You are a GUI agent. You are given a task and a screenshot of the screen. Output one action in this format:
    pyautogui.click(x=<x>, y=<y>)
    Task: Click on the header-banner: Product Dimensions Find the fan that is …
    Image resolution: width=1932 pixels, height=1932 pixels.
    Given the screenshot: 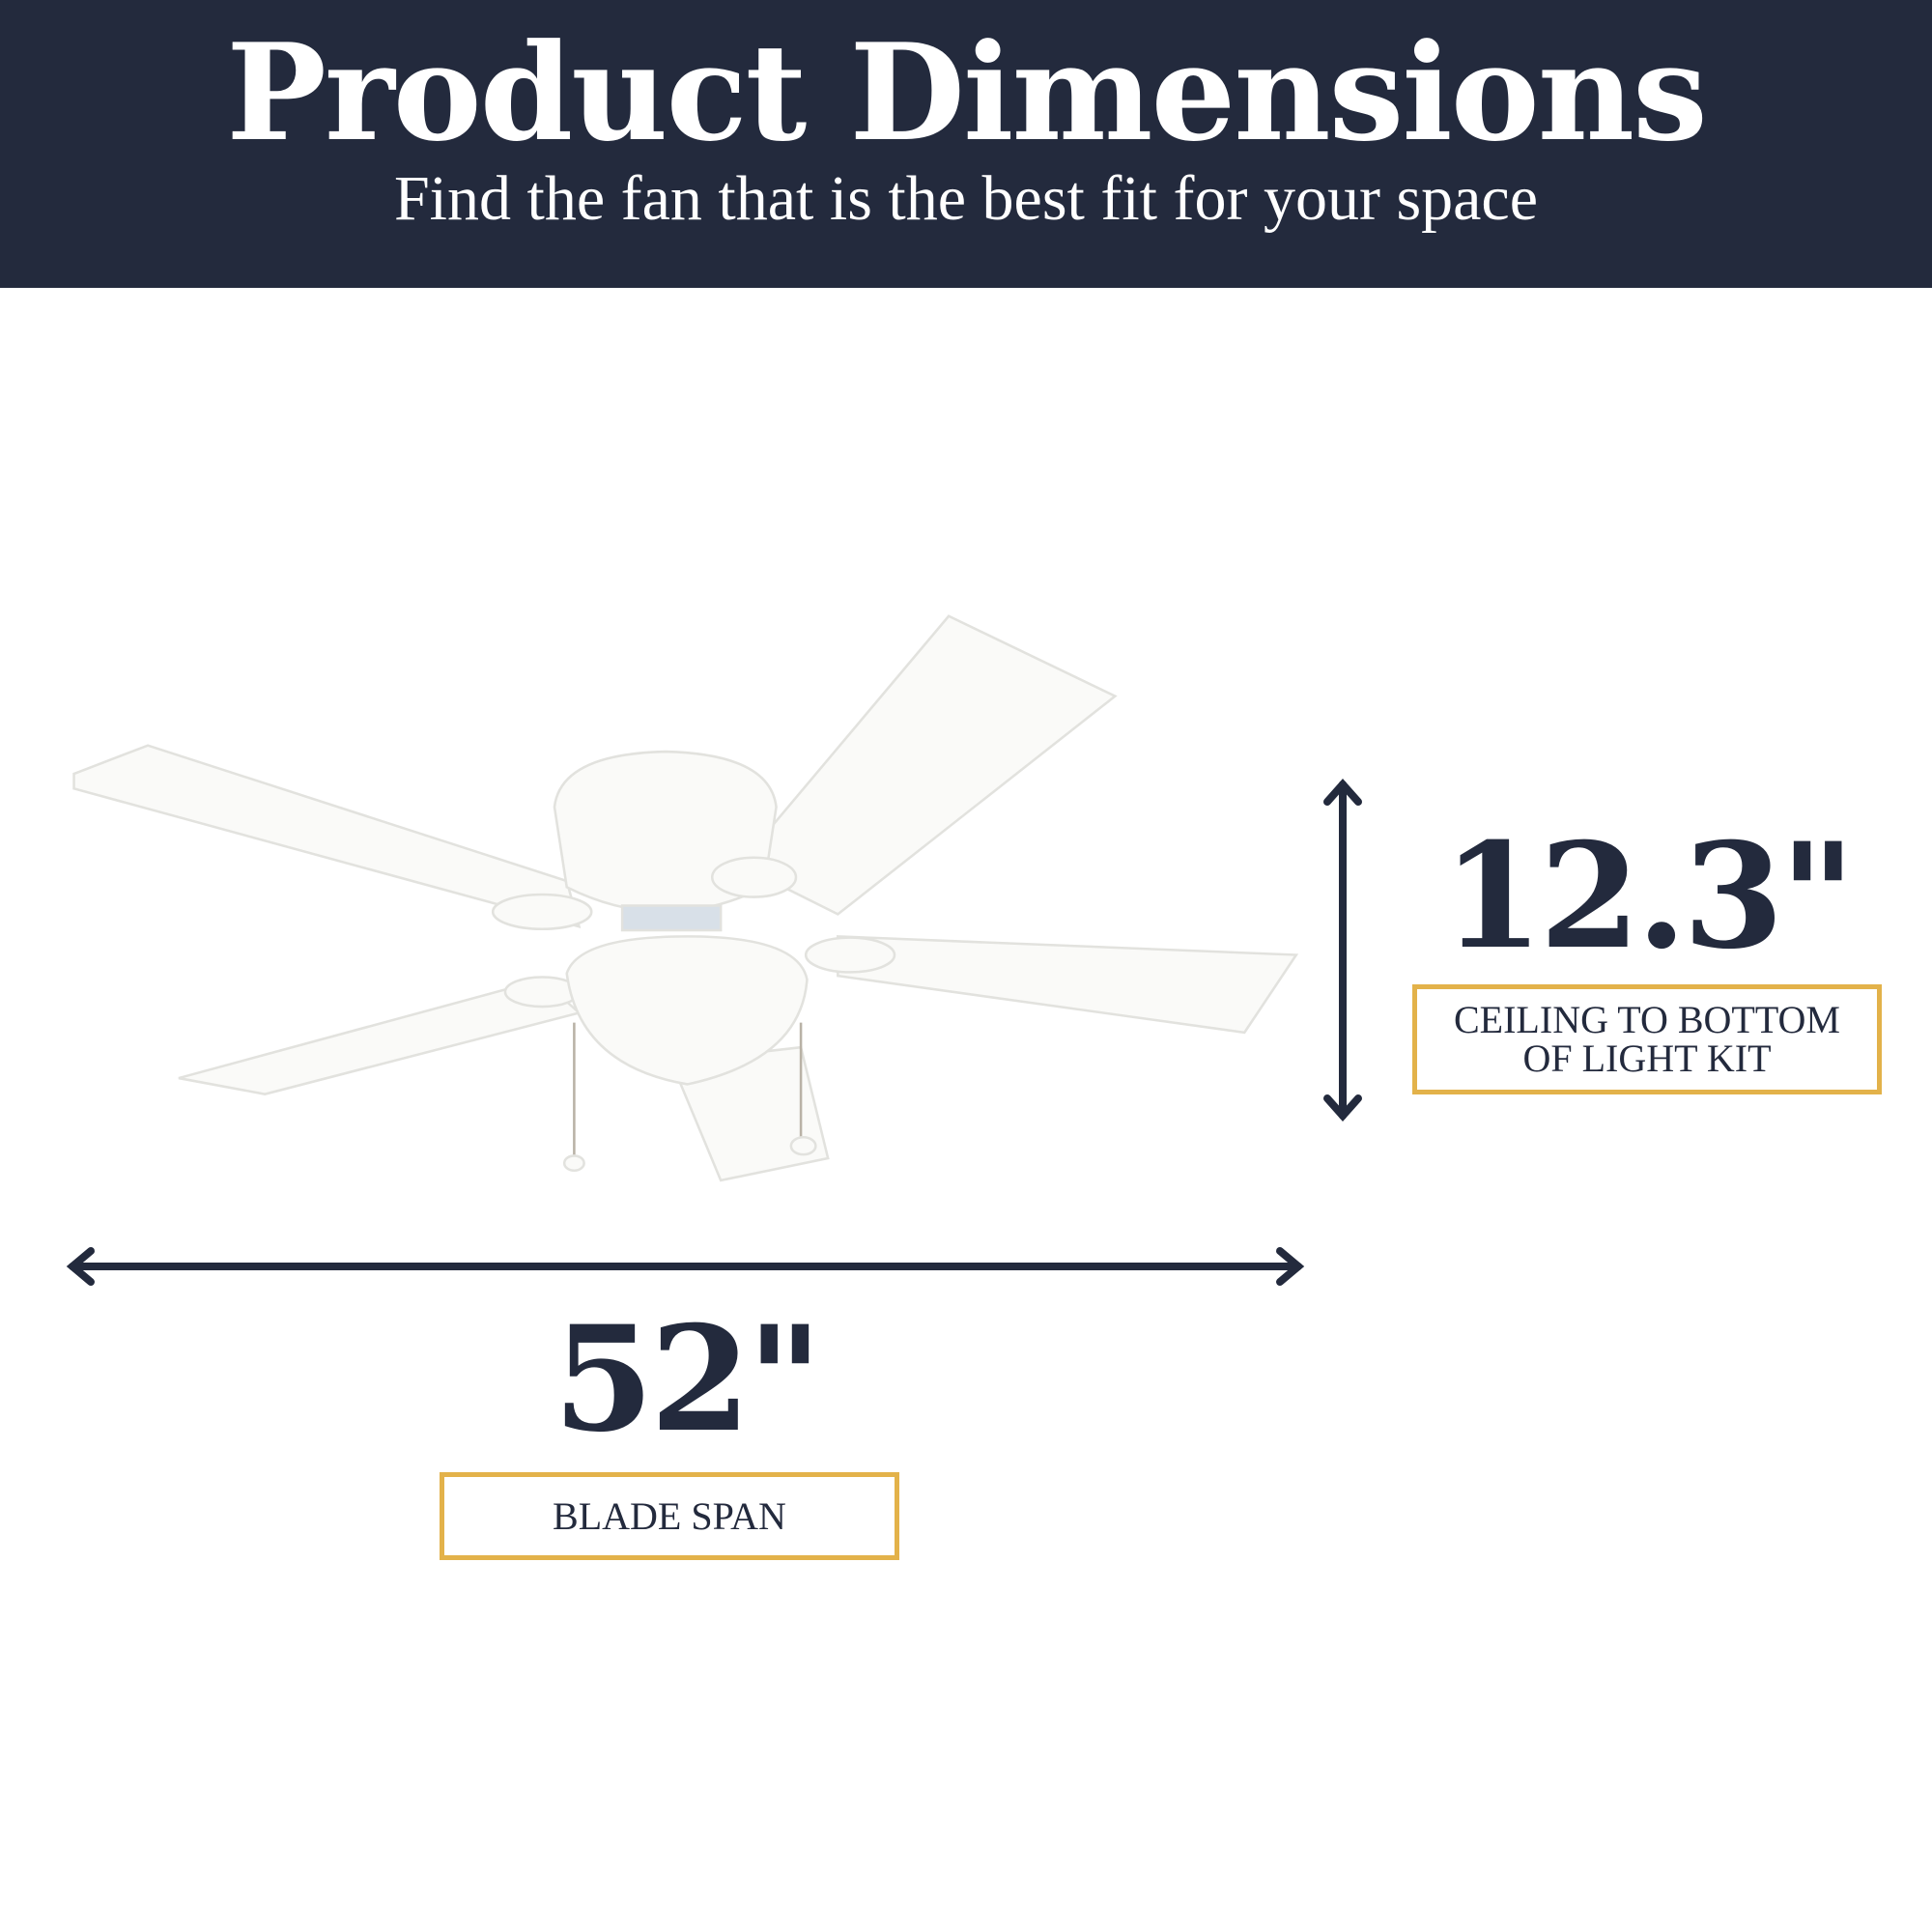 What is the action you would take?
    pyautogui.click(x=966, y=144)
    